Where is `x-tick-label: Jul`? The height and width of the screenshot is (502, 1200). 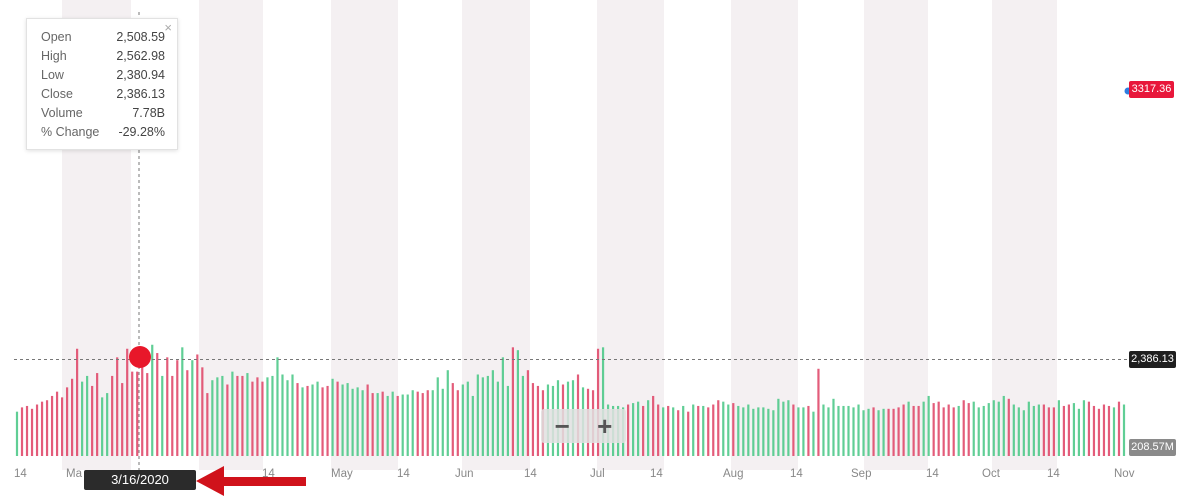 x-tick-label: Jul is located at coordinates (597, 474).